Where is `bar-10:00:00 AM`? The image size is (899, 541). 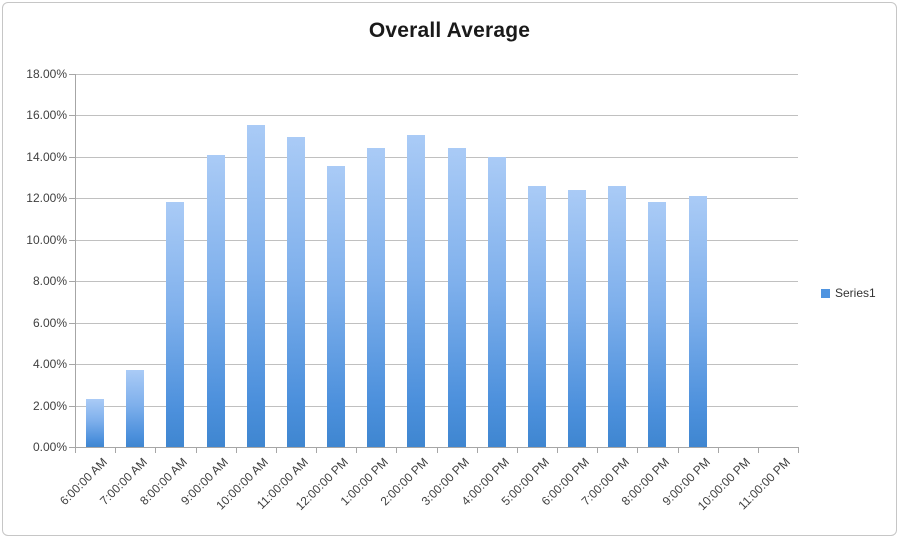 bar-10:00:00 AM is located at coordinates (256, 286).